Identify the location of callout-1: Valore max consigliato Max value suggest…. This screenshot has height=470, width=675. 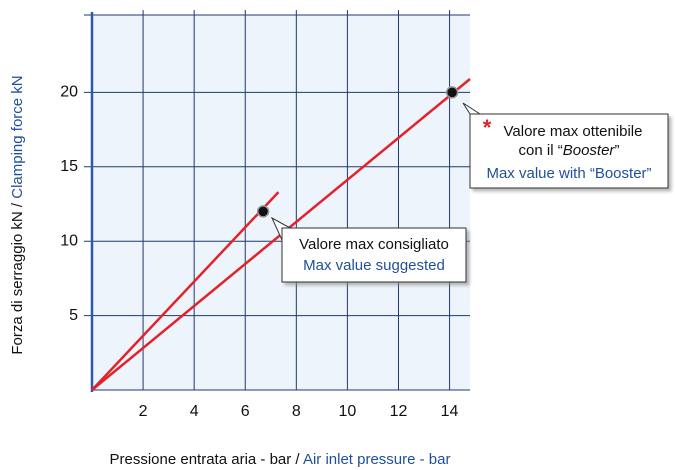
(368, 249).